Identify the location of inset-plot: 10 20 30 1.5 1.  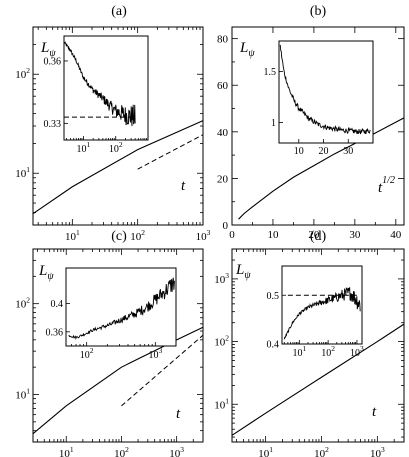
(319, 98).